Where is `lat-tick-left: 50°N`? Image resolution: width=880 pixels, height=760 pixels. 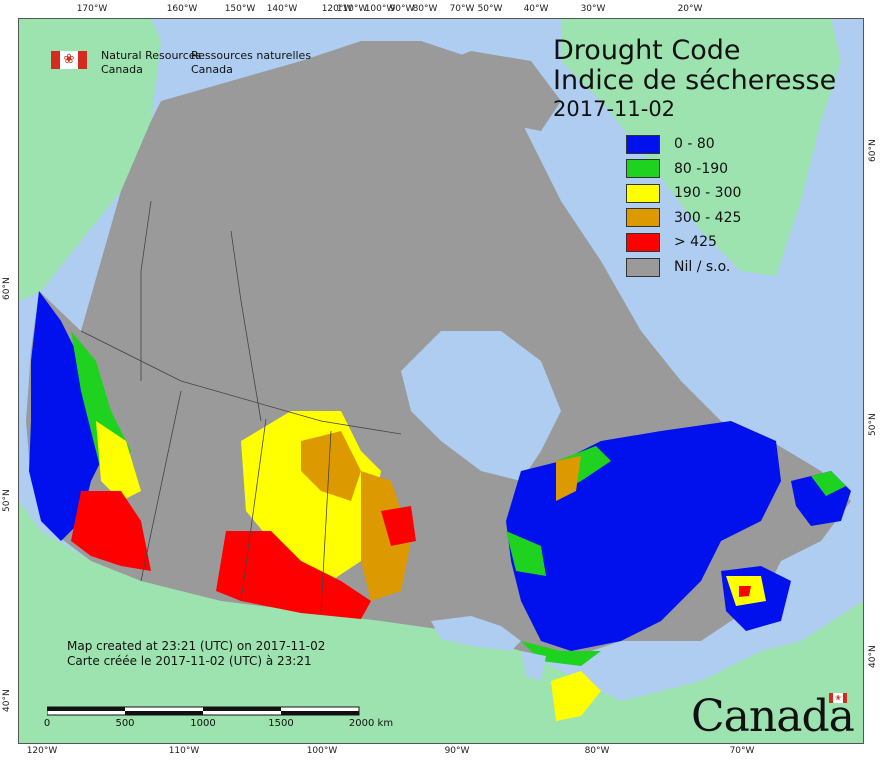
lat-tick-left: 50°N is located at coordinates (7, 500).